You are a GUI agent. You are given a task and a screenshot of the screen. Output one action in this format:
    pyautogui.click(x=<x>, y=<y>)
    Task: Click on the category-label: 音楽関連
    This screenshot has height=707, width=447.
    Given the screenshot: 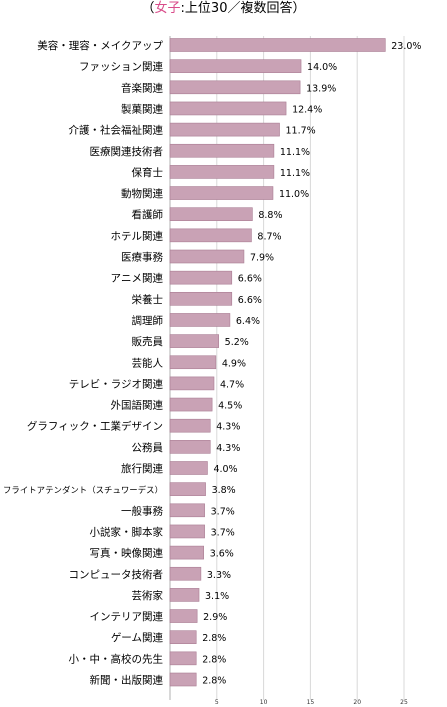 What is the action you would take?
    pyautogui.click(x=142, y=87)
    